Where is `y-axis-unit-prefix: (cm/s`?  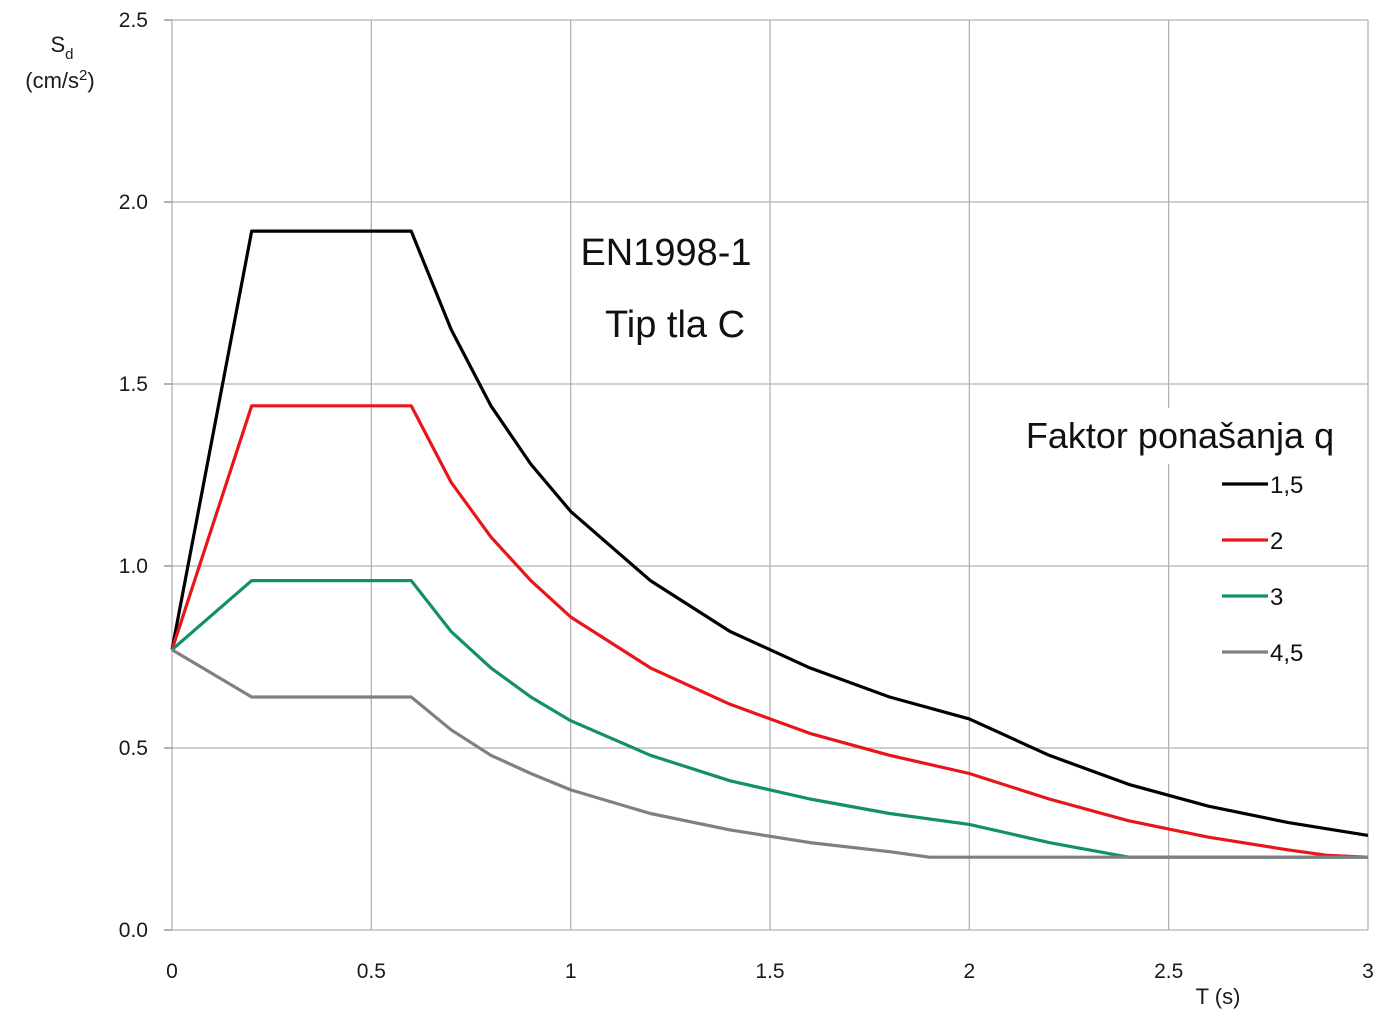 y-axis-unit-prefix: (cm/s is located at coordinates (52, 80).